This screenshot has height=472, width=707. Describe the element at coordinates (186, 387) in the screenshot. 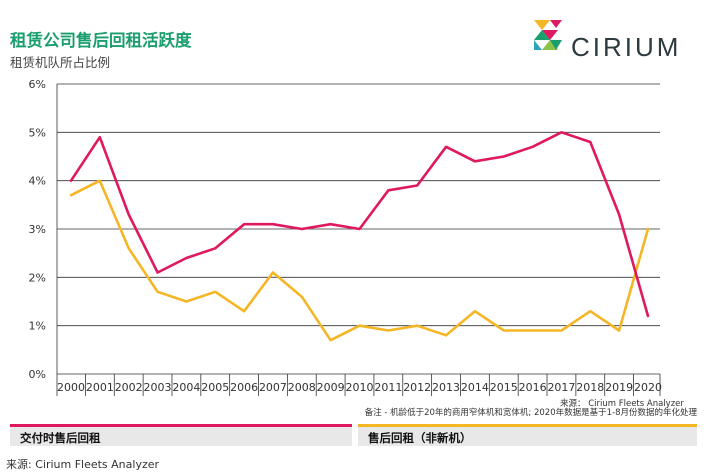

I see `x-tick-label: 2004` at that location.